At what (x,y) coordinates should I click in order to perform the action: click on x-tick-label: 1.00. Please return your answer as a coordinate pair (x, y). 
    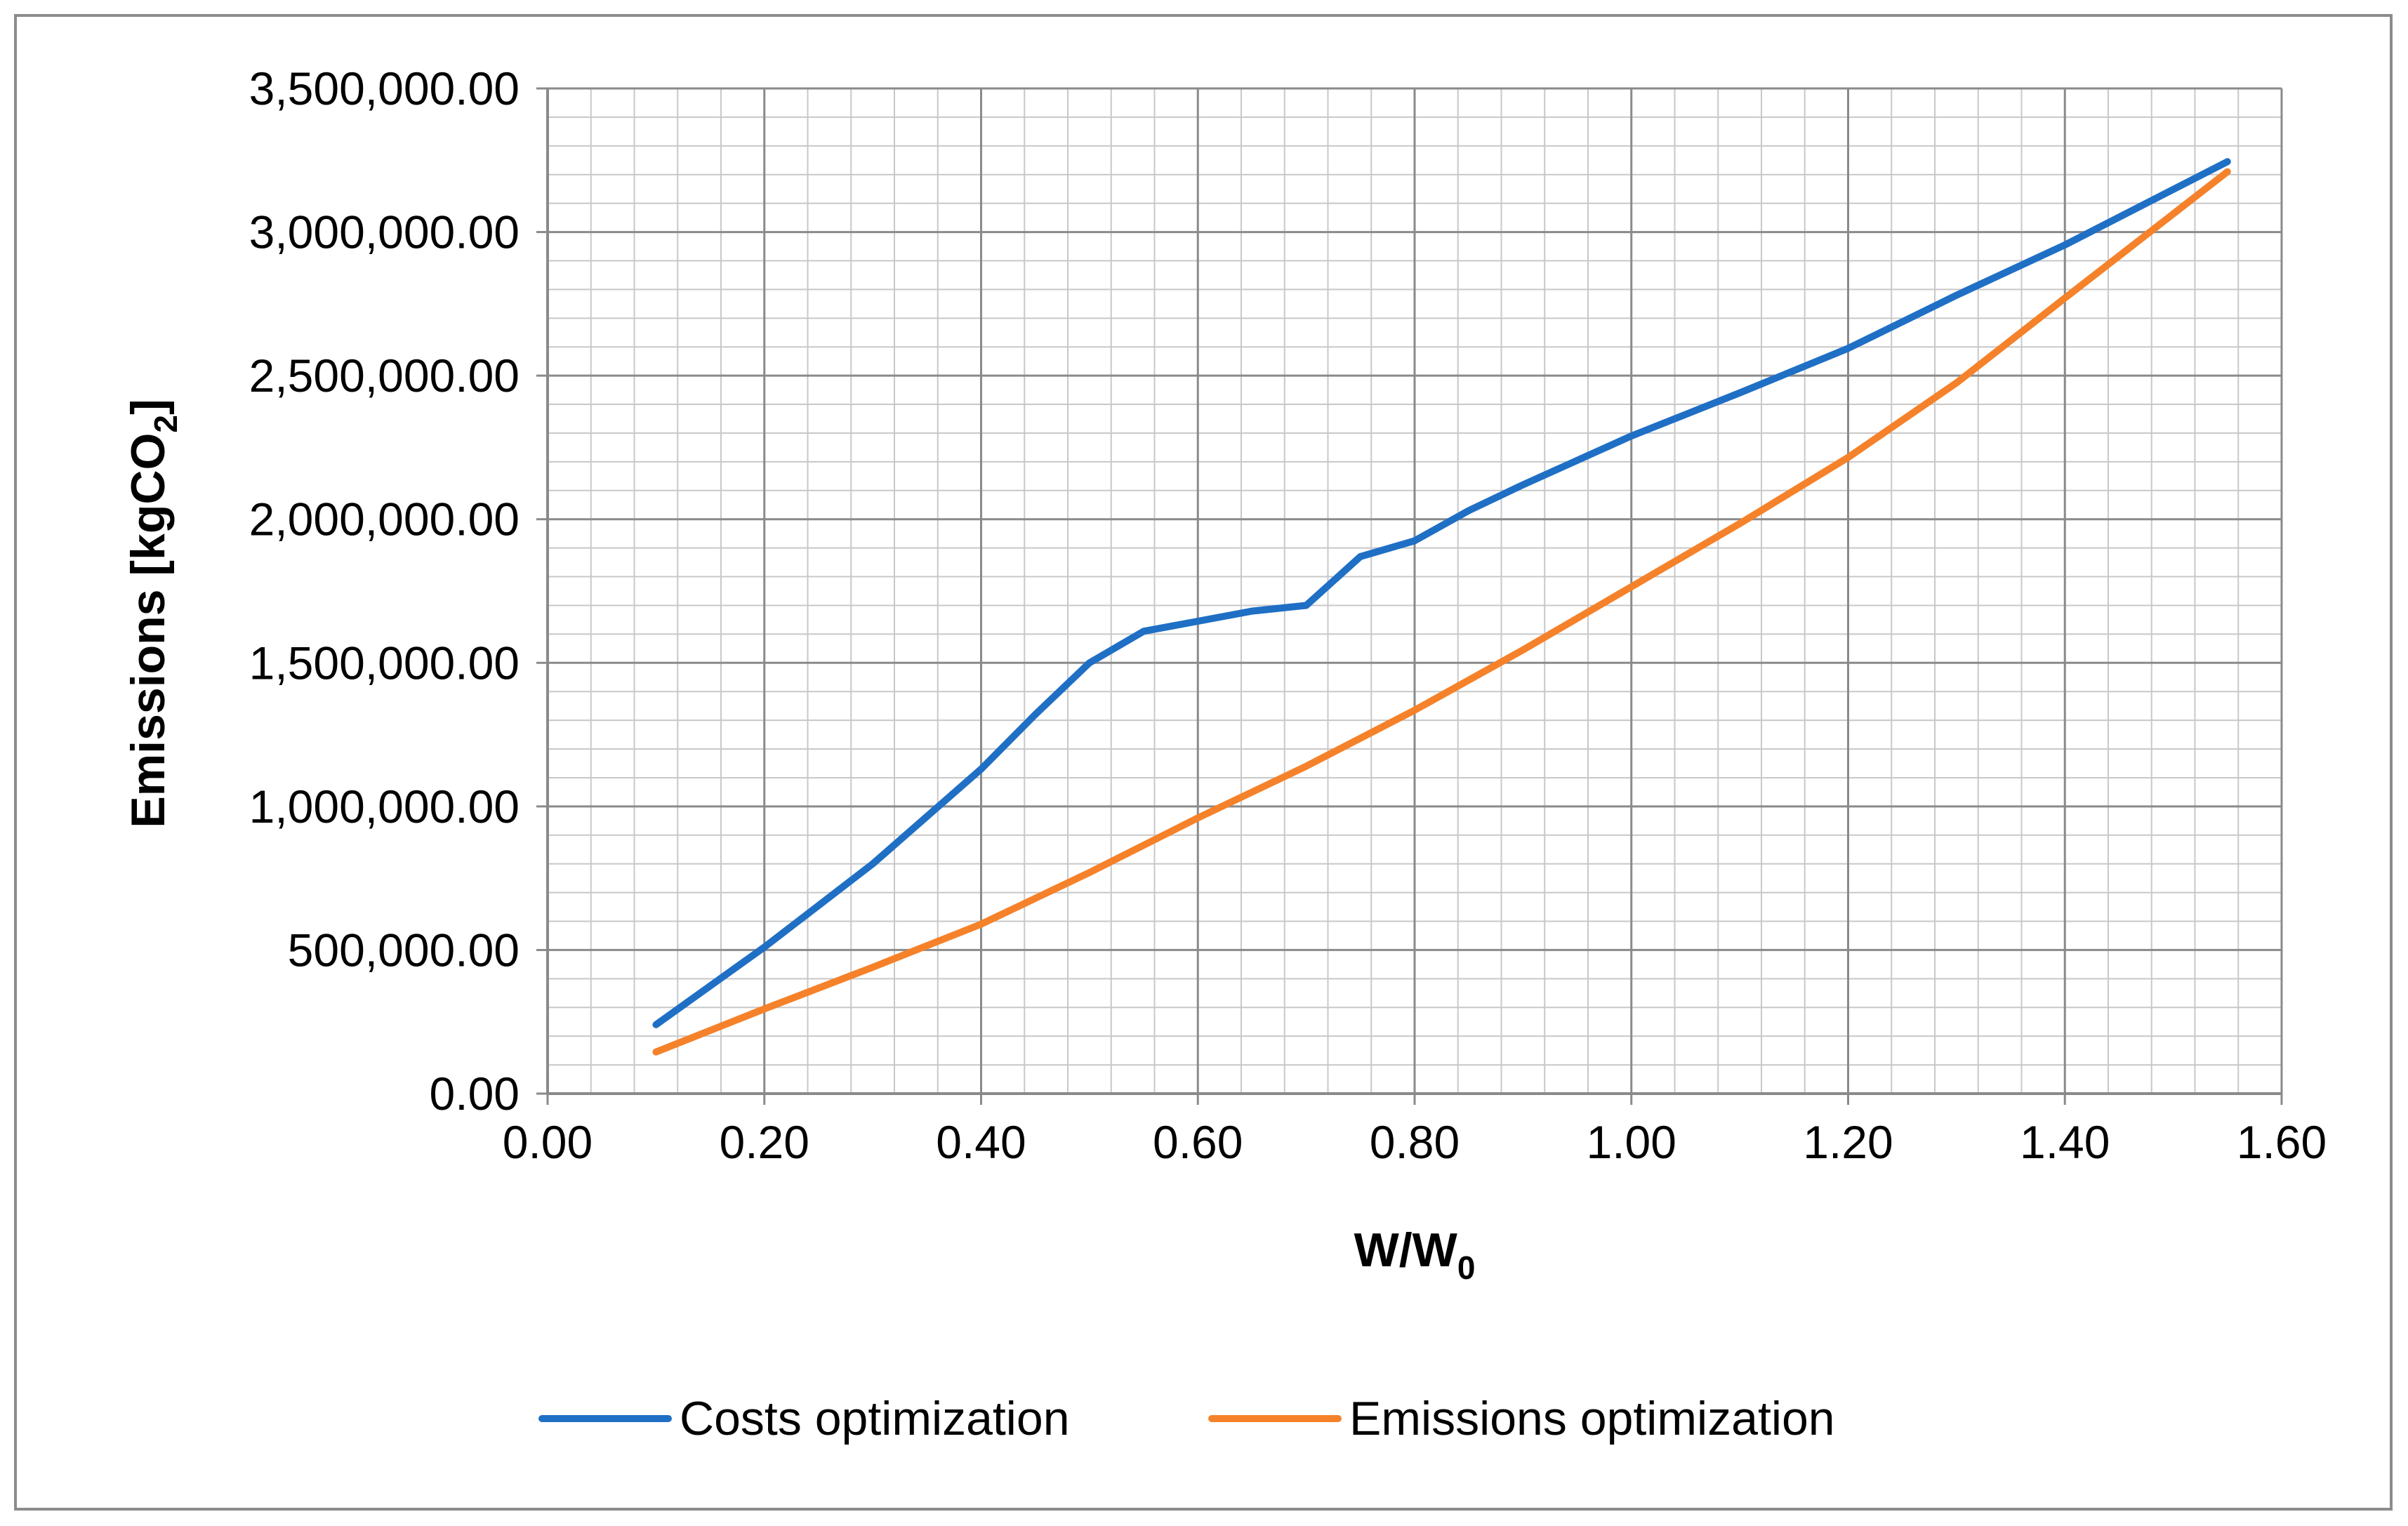
    Looking at the image, I should click on (1631, 1142).